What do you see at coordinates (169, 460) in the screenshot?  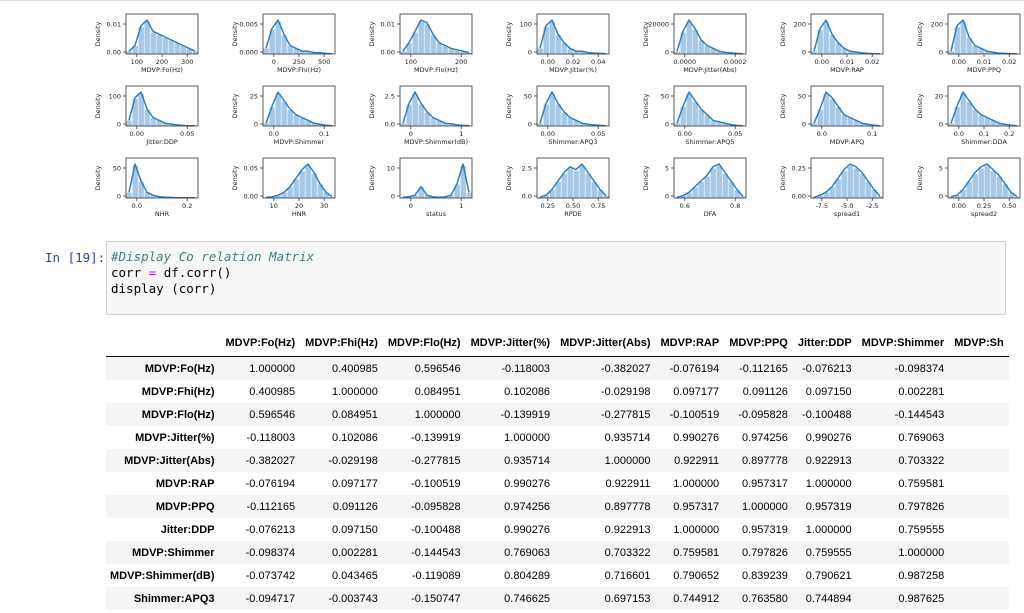 I see `row-label: MDVP:Jitter(Abs)` at bounding box center [169, 460].